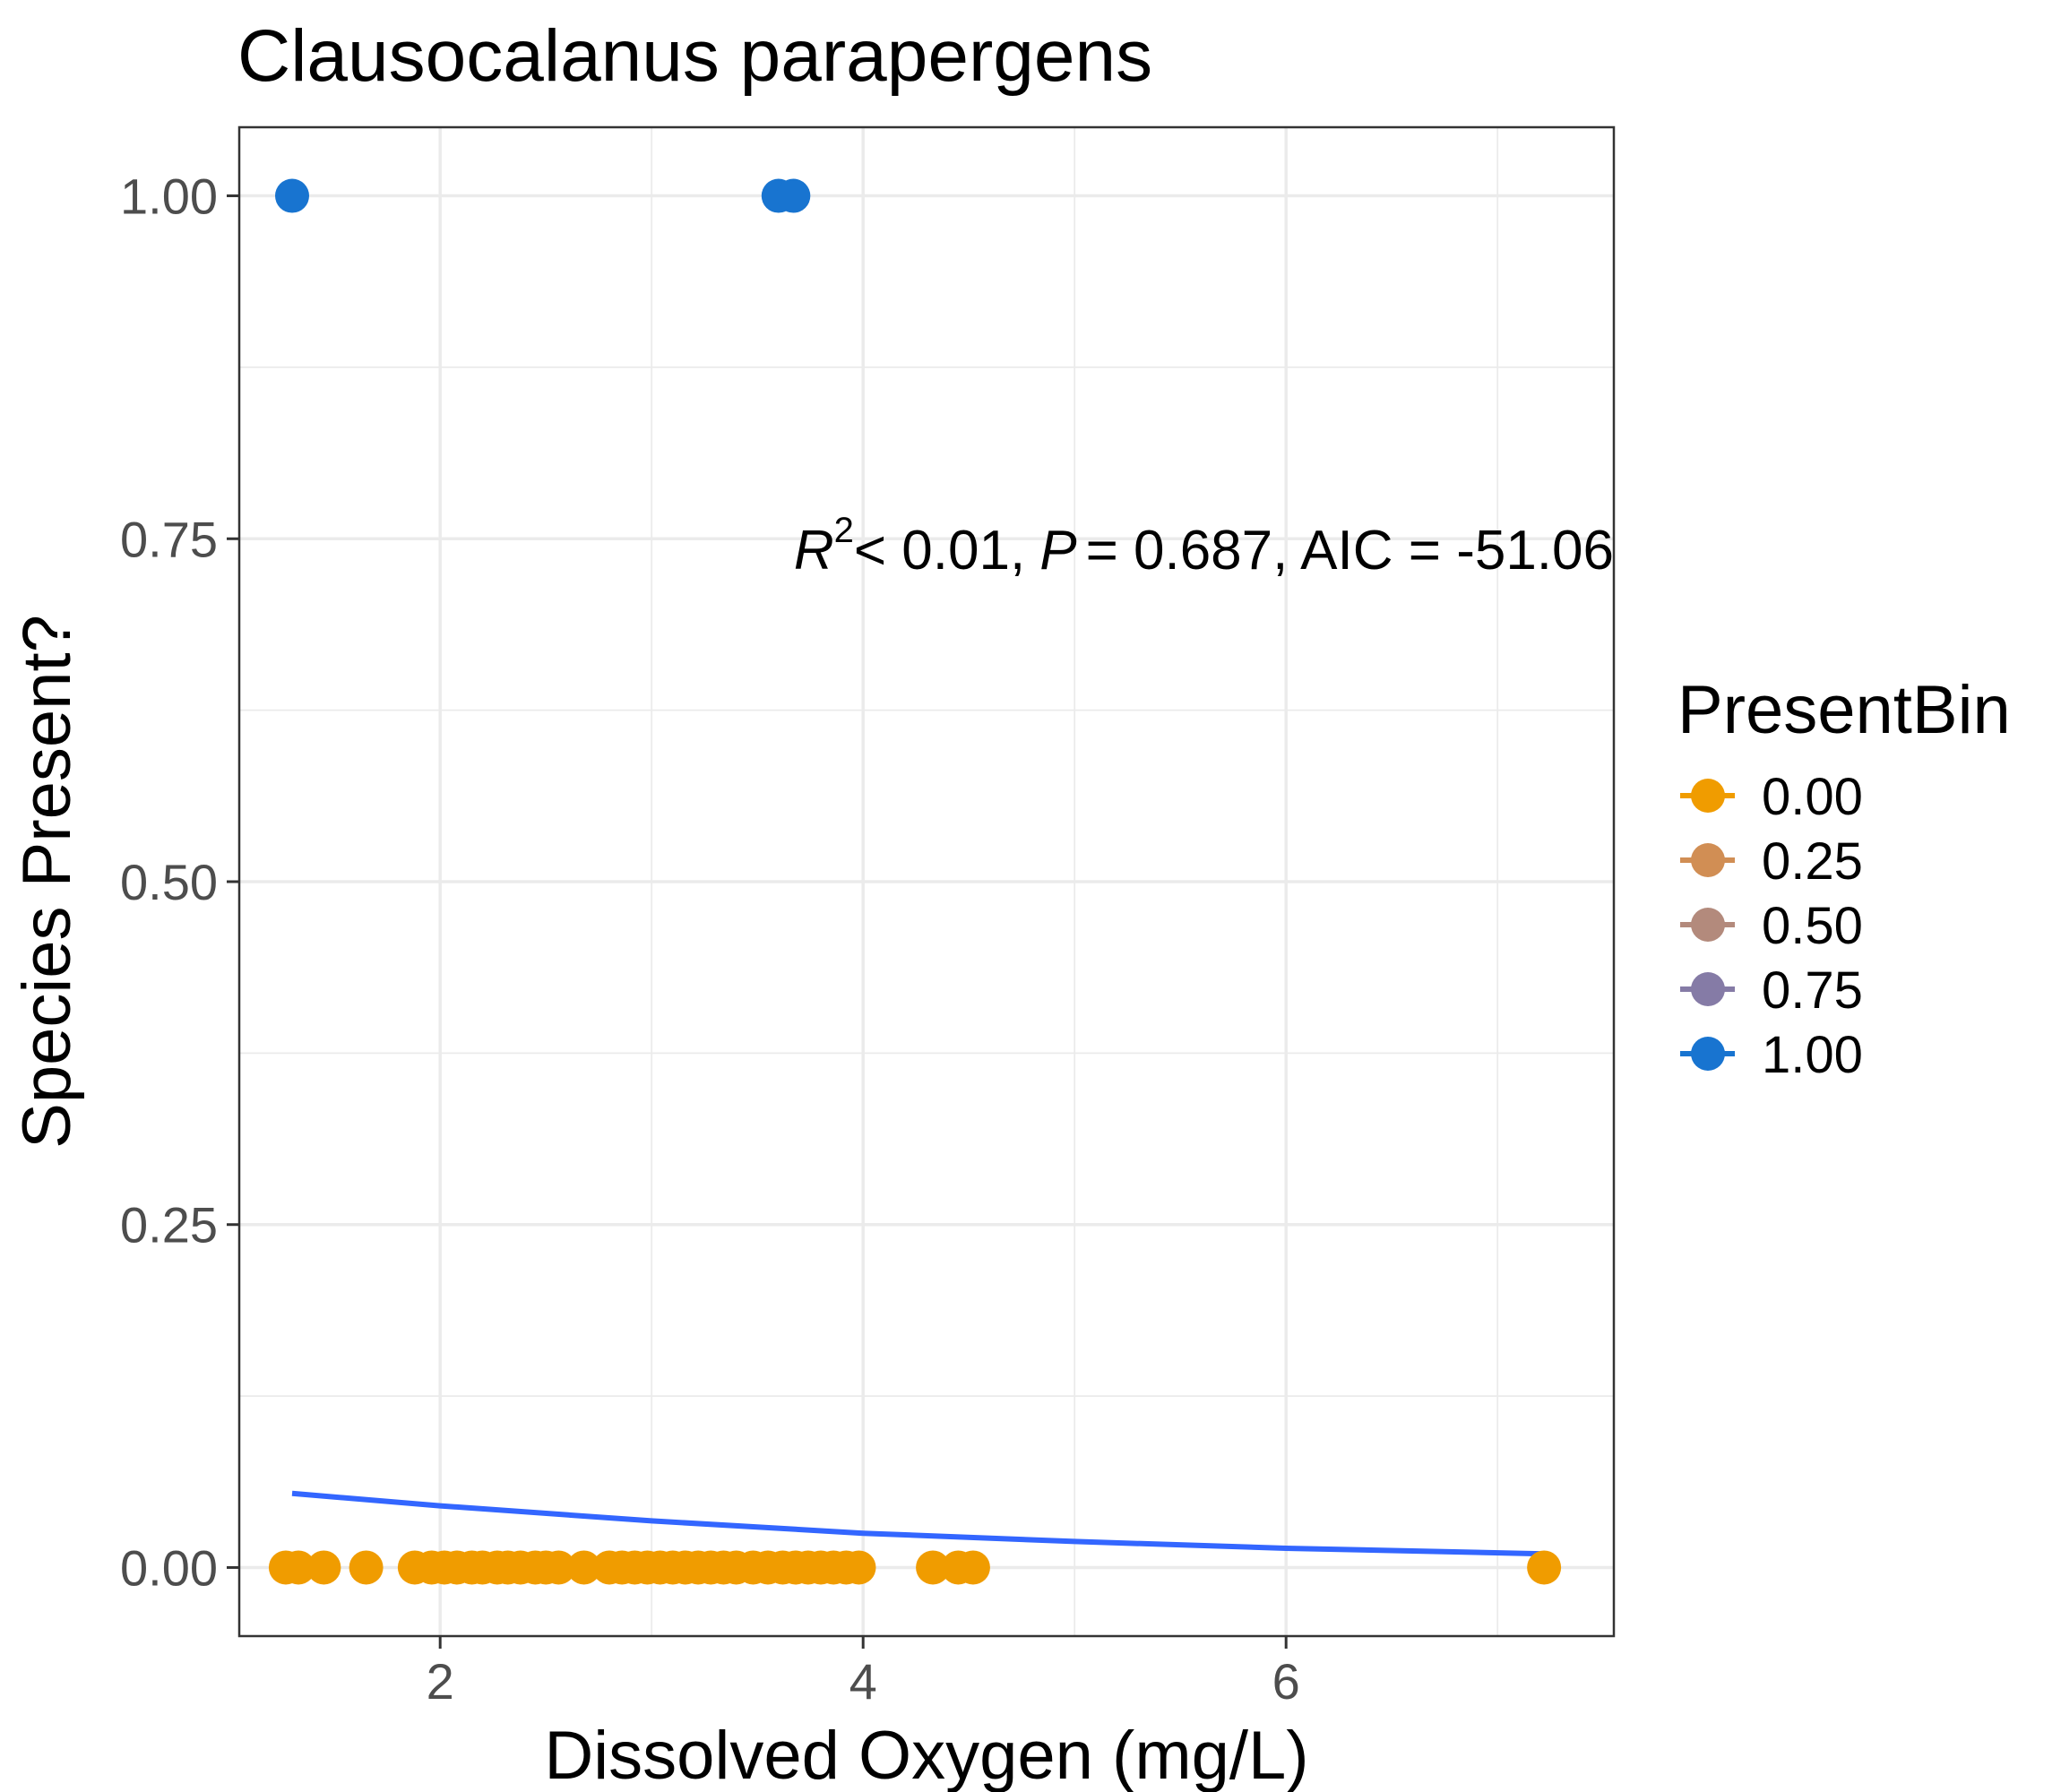 The width and height of the screenshot is (2061, 1792). I want to click on y-tick-label: 0.25, so click(169, 1225).